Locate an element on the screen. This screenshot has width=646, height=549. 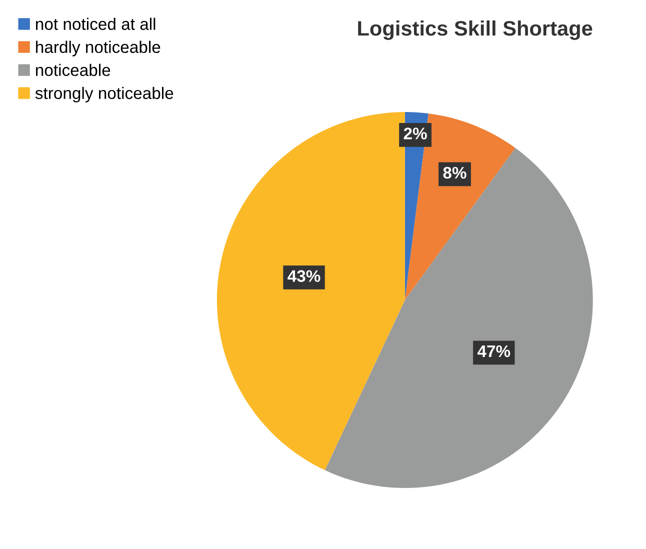
data-label: 47% is located at coordinates (493, 351).